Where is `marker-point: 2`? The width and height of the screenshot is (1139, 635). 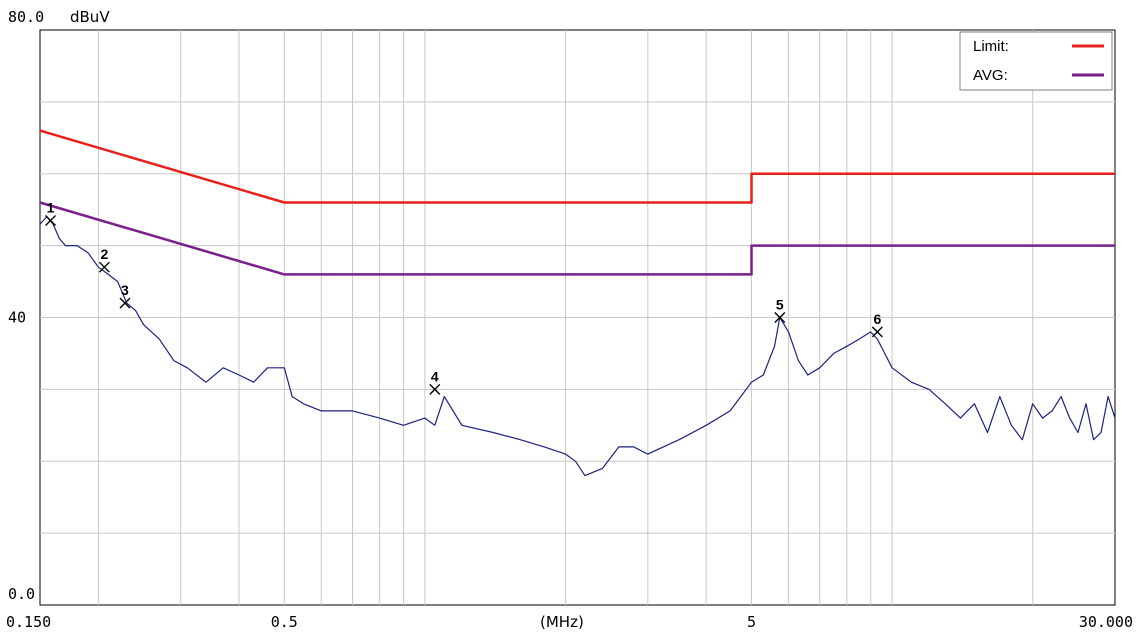
marker-point: 2 is located at coordinates (104, 259).